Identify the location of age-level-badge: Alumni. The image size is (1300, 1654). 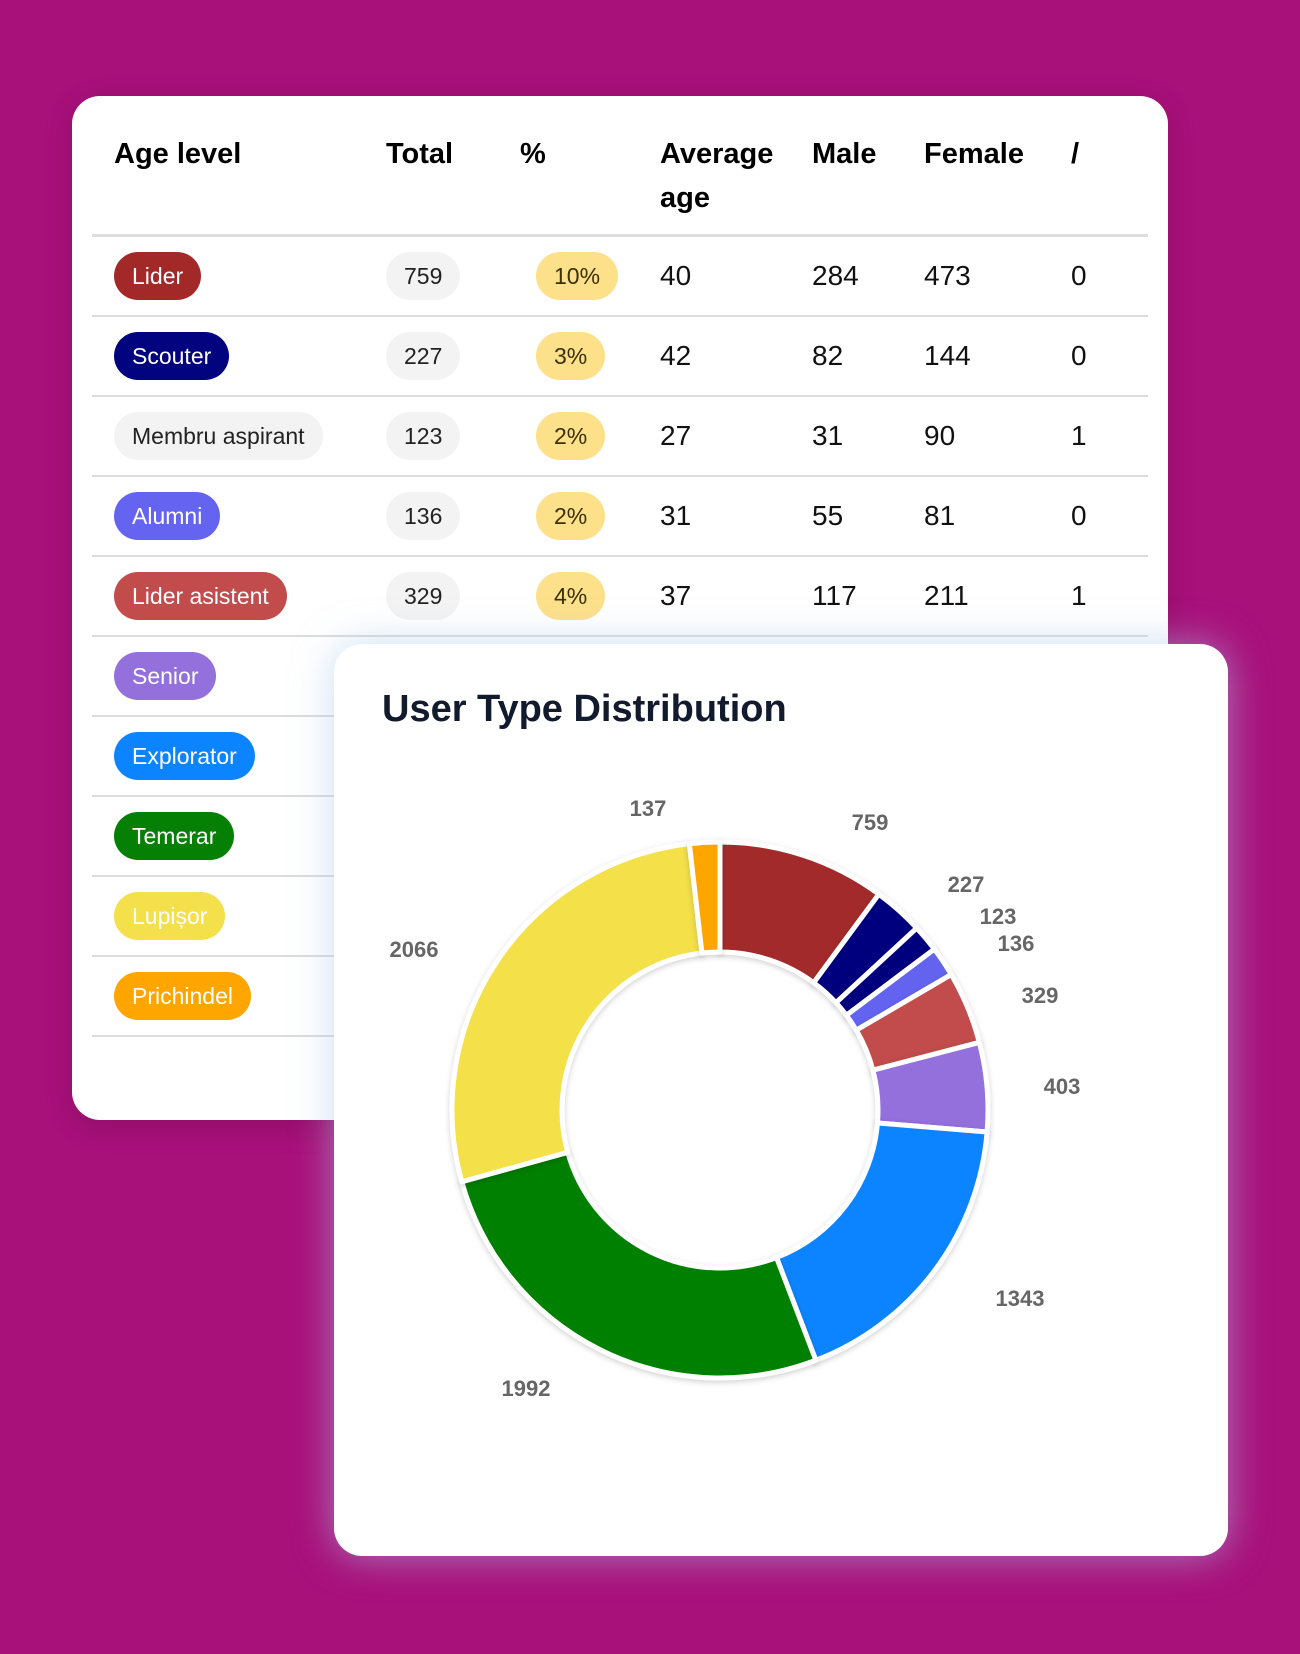
(167, 516).